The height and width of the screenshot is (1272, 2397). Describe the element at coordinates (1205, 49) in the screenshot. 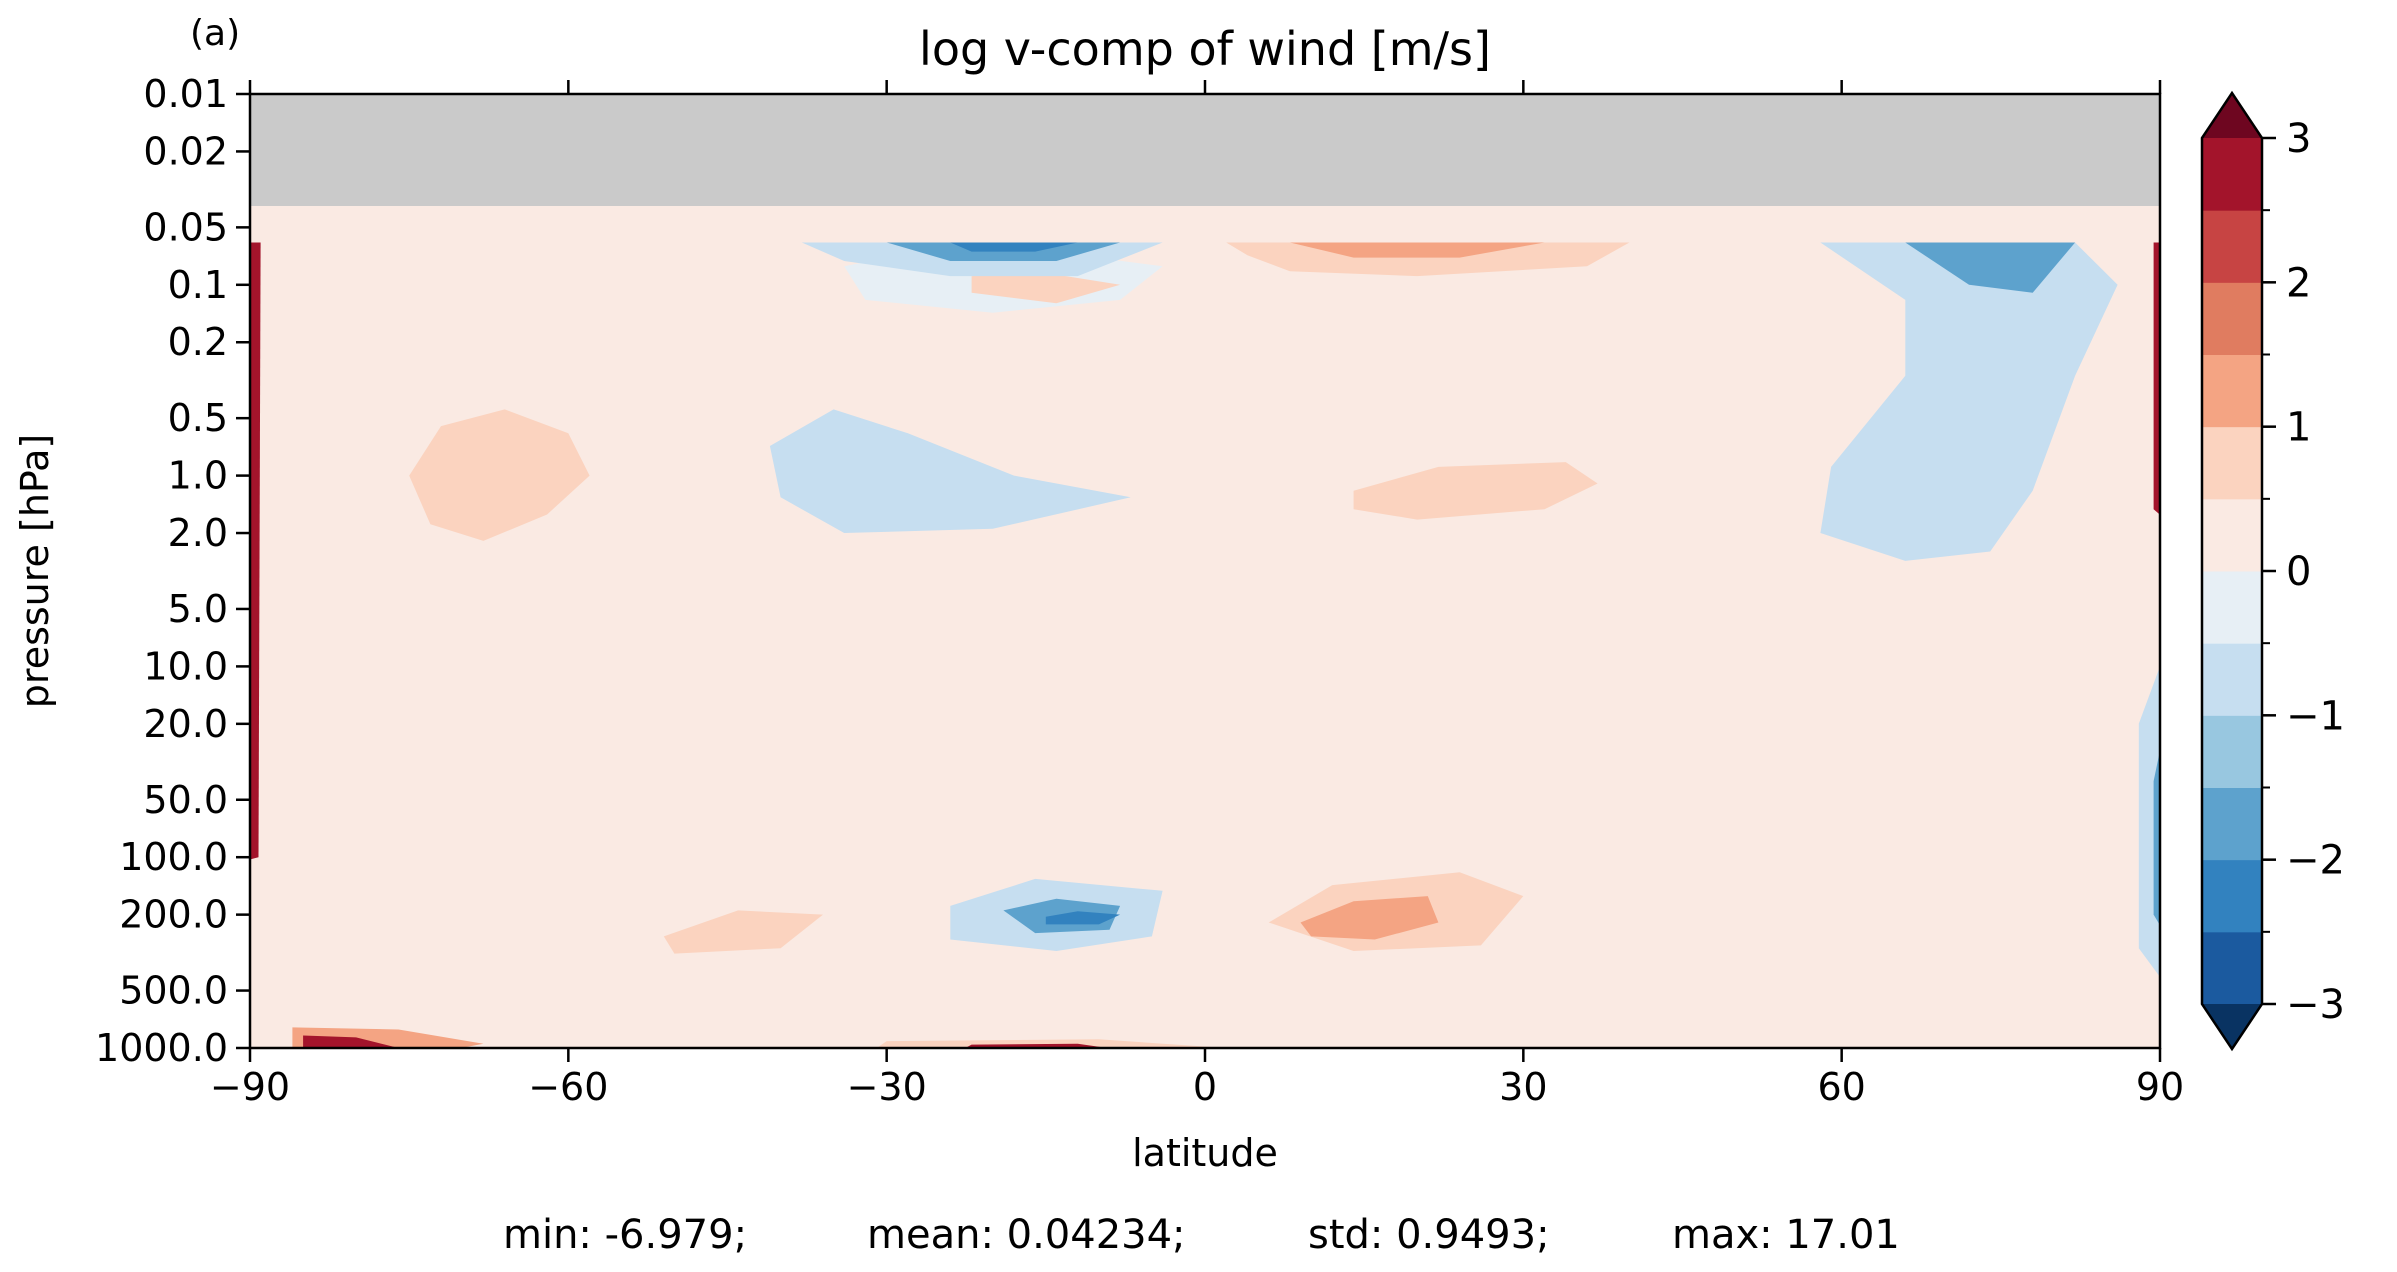

I see `chart-title: log v-comp of wind [m/s]` at that location.